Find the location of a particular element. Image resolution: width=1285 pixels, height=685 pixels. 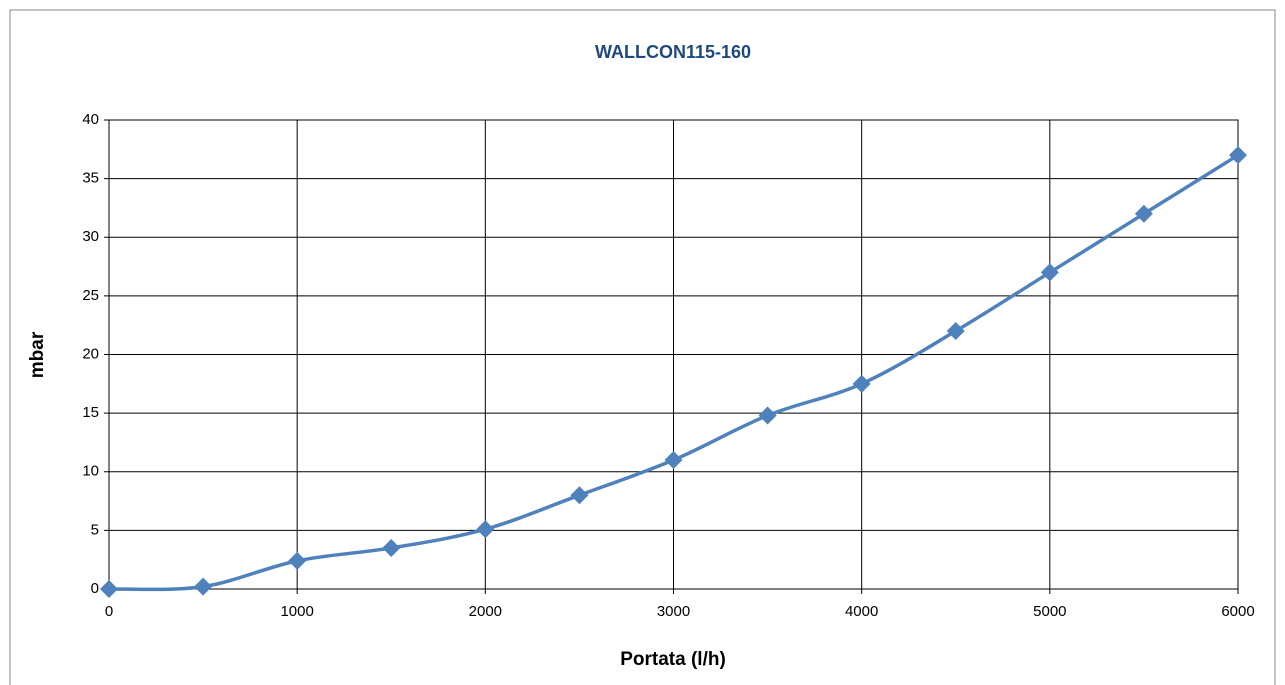

x-tick-label: 4000 is located at coordinates (861, 611).